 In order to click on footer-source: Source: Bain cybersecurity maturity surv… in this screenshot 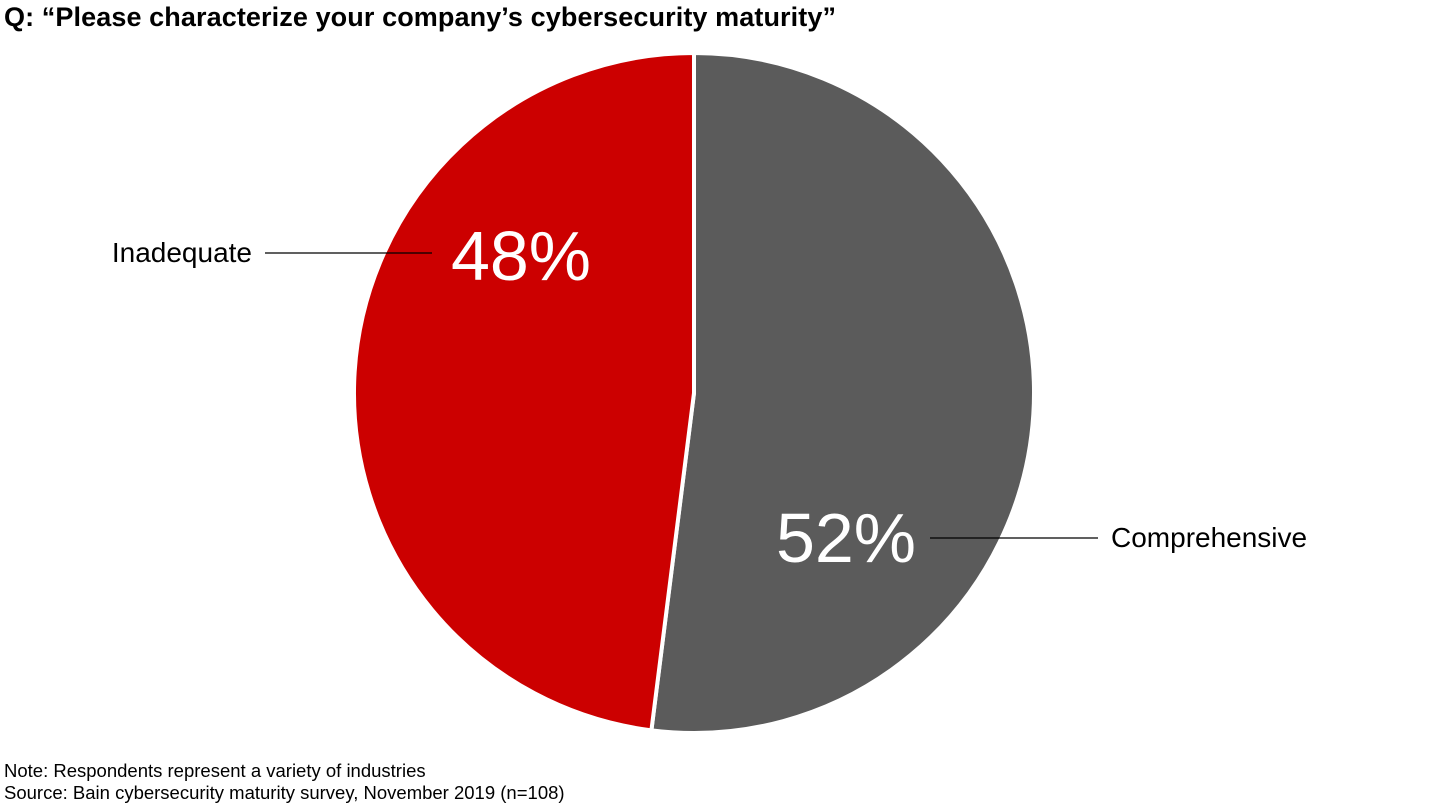, I will do `click(284, 792)`.